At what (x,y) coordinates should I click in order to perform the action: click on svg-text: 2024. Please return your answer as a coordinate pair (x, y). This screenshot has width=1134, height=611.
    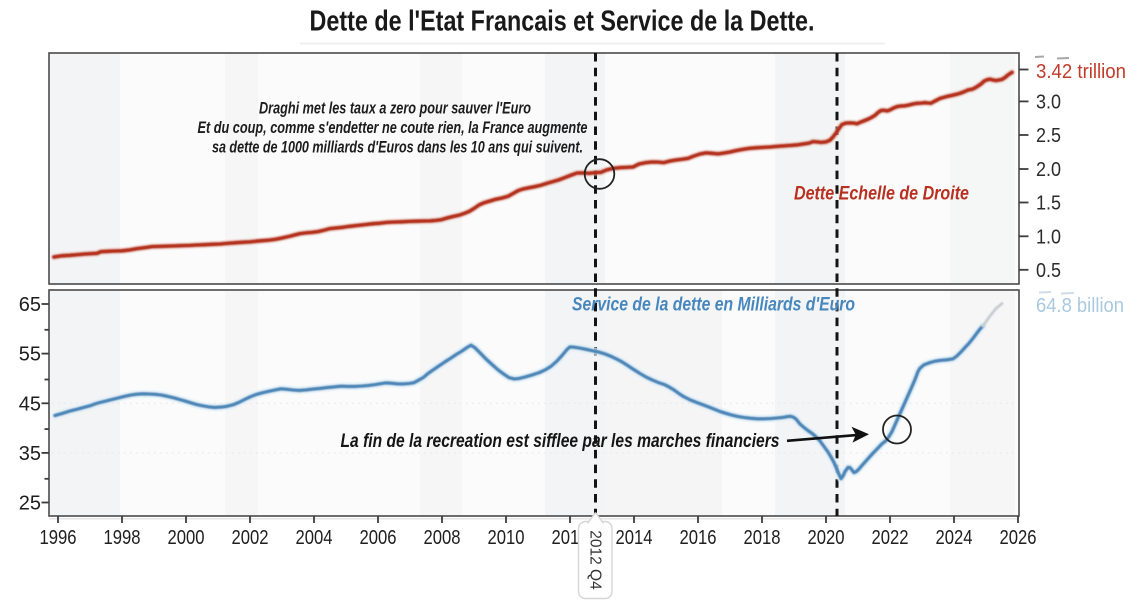
    Looking at the image, I should click on (954, 538).